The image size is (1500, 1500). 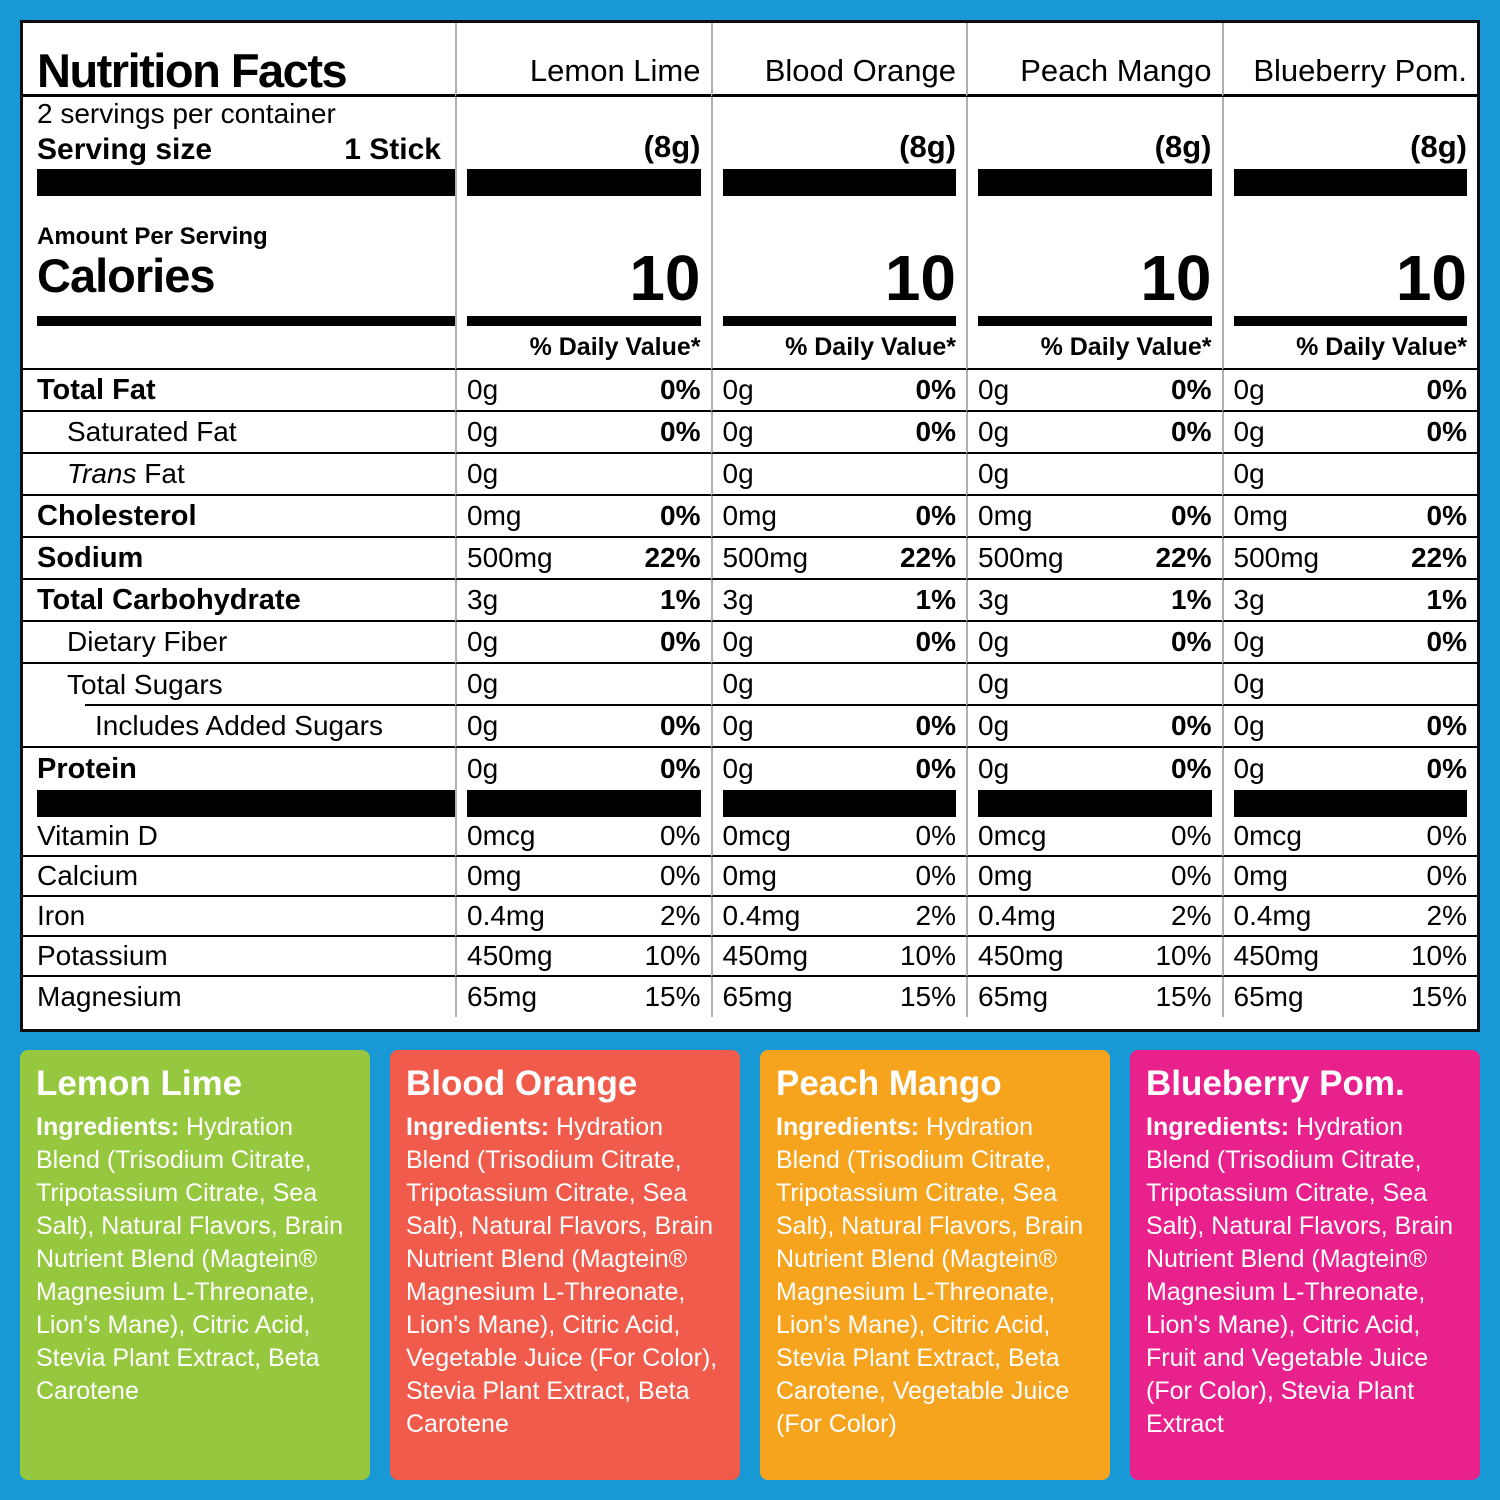 I want to click on nutrient-row: Saturated Fat 0g 0% 0g 0% 0g 0% 0g 0%, so click(x=750, y=433).